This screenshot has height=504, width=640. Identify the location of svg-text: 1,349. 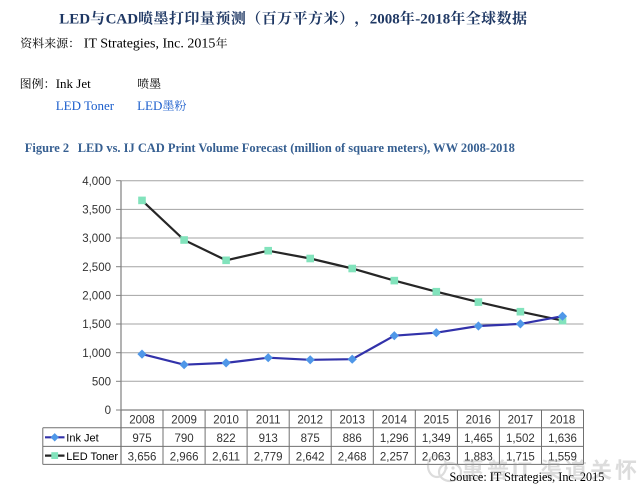
(436, 439).